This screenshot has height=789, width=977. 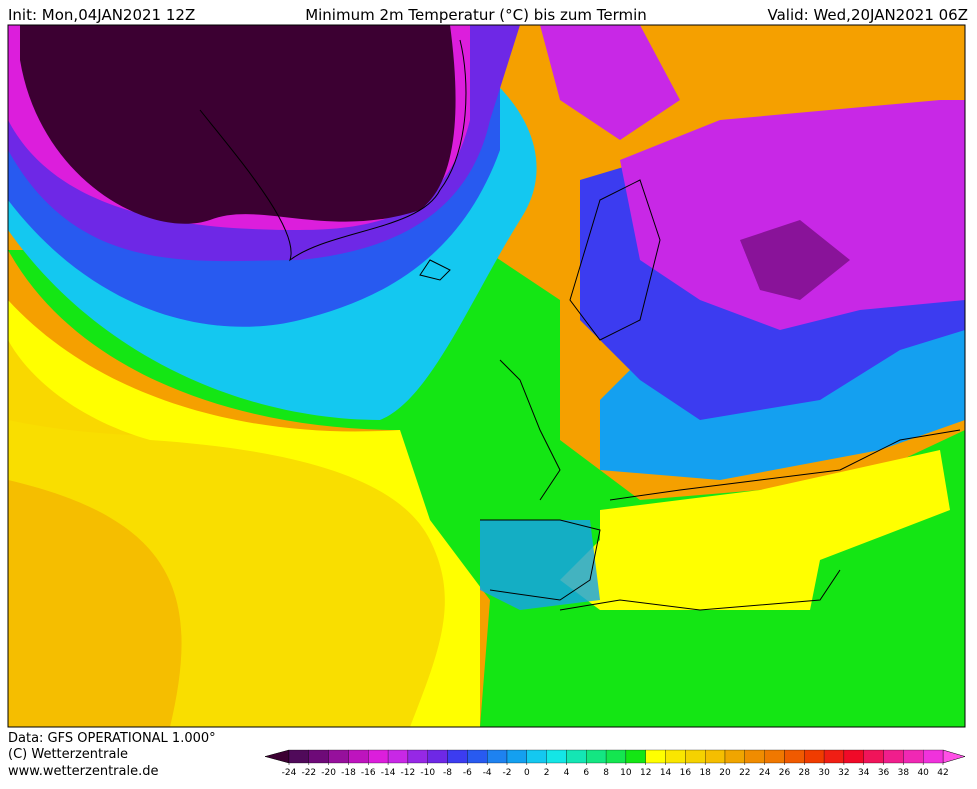 What do you see at coordinates (824, 773) in the screenshot?
I see `legend-tick-label: 30` at bounding box center [824, 773].